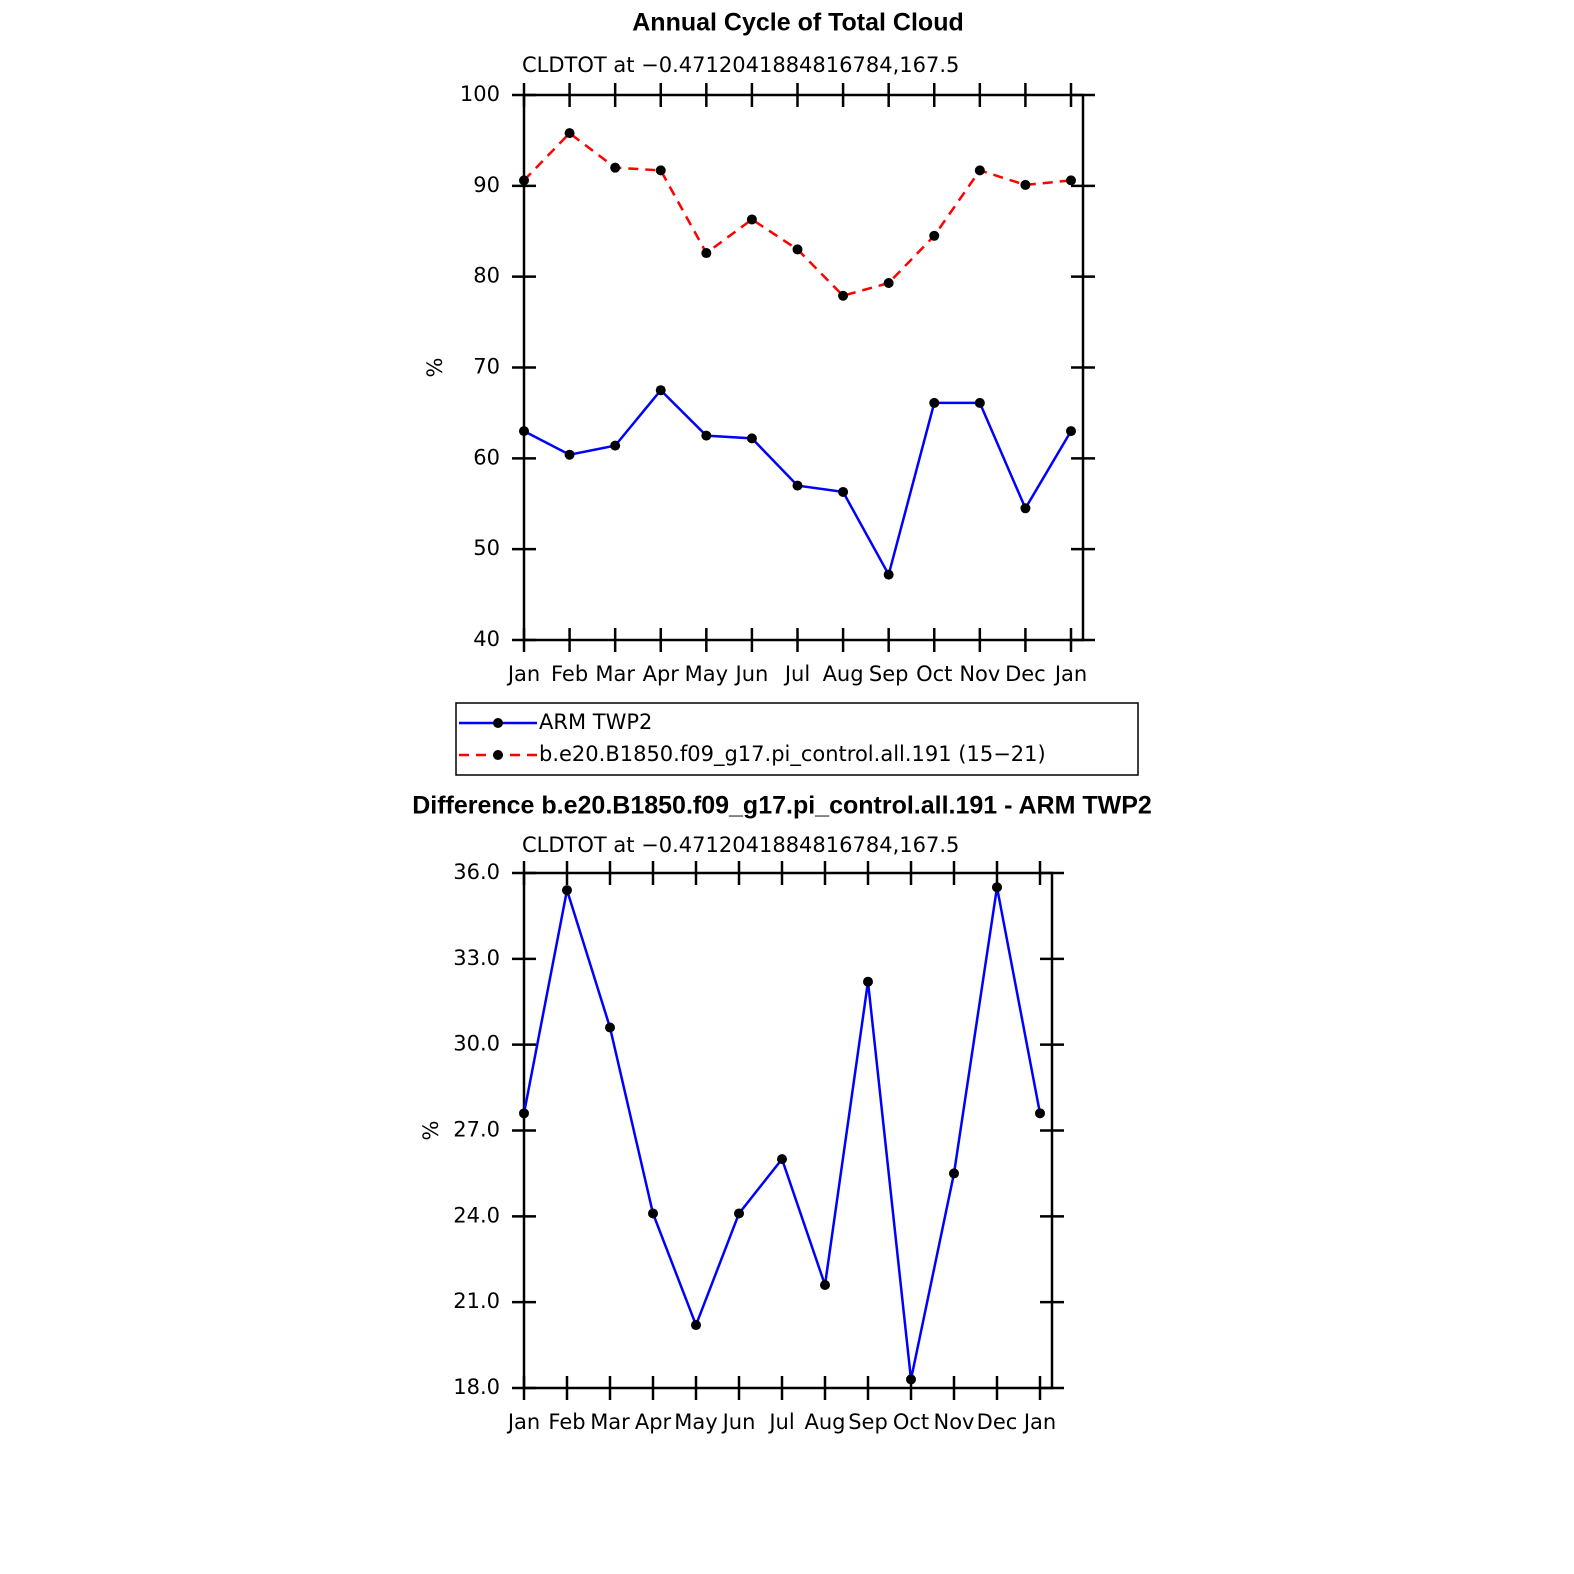 The image size is (1574, 1574). What do you see at coordinates (476, 1215) in the screenshot?
I see `y-tick-label: 24.0` at bounding box center [476, 1215].